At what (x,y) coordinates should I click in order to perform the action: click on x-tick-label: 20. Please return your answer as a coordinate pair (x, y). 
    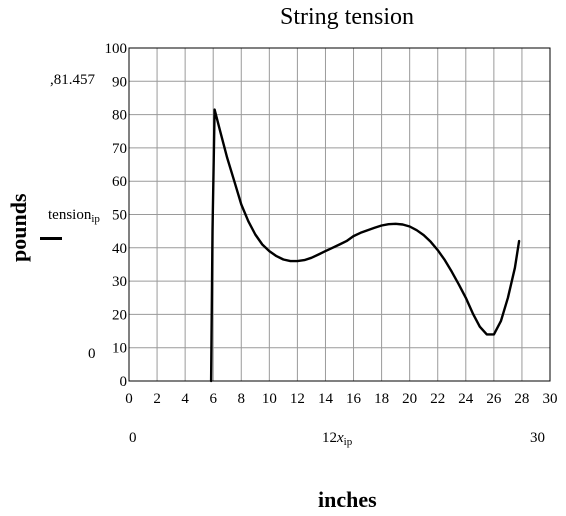
    Looking at the image, I should click on (409, 399).